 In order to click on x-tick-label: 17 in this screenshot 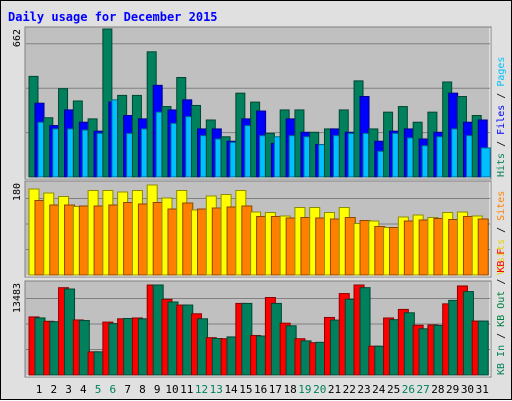, I will do `click(275, 389)`.